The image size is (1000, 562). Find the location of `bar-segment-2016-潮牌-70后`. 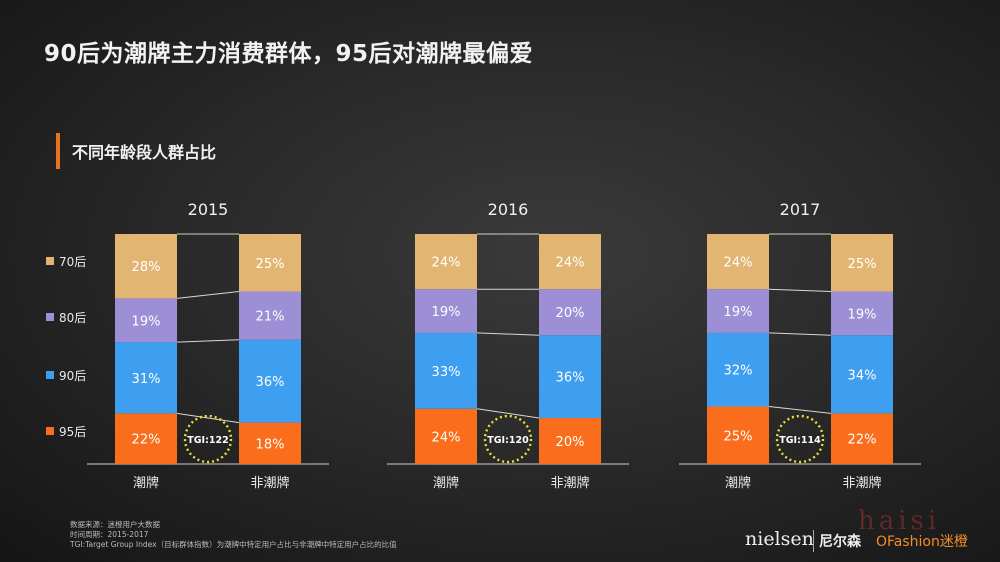

bar-segment-2016-潮牌-70后 is located at coordinates (446, 262).